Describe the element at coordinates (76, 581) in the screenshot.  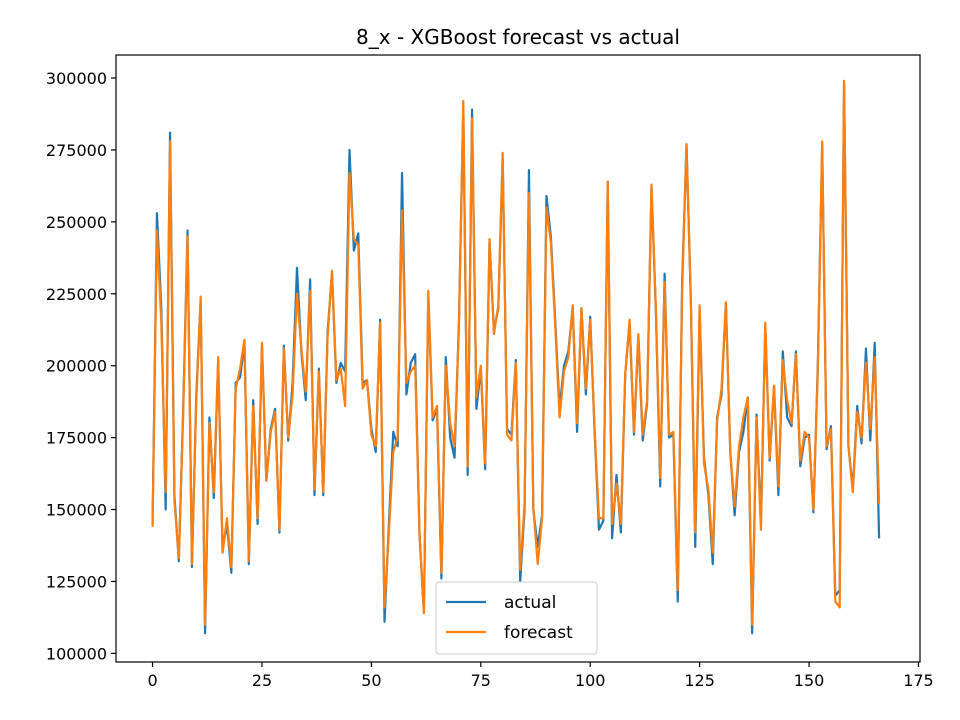
I see `y-tick-label: 125000` at that location.